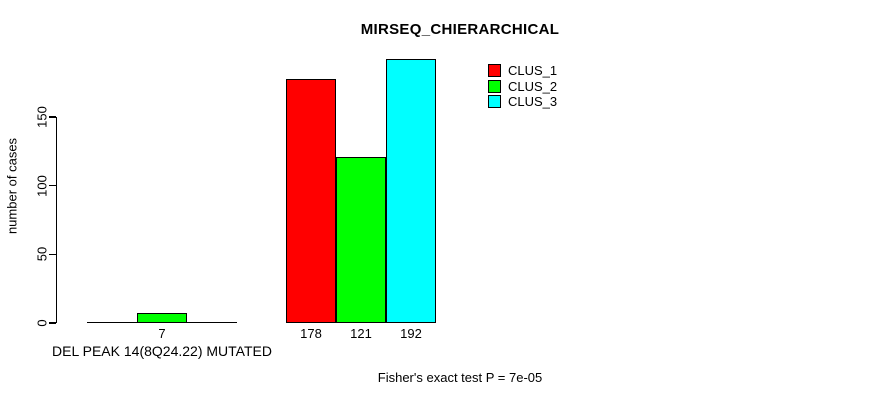 The image size is (890, 400). Describe the element at coordinates (42, 185) in the screenshot. I see `y-tick-label: 100` at that location.